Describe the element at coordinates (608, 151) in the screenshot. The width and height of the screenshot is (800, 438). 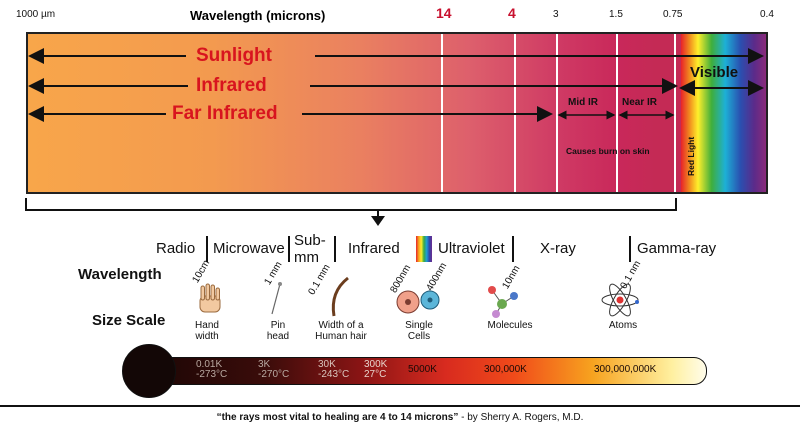
I see `burn-note: Causes burn on skin` at that location.